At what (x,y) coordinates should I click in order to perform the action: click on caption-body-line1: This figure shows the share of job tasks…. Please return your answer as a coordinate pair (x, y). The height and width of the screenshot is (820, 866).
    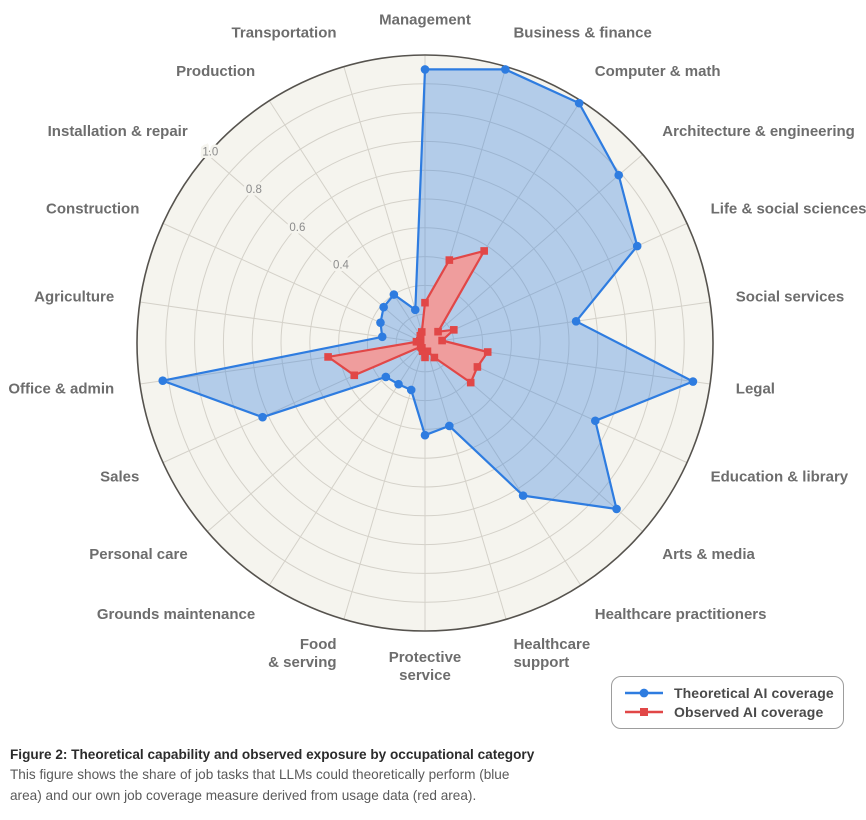
    Looking at the image, I should click on (260, 774).